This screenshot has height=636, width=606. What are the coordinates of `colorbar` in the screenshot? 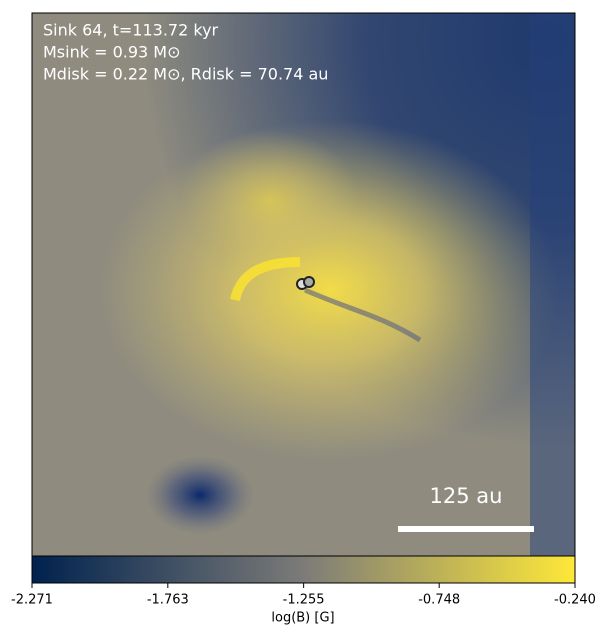 It's located at (303, 569).